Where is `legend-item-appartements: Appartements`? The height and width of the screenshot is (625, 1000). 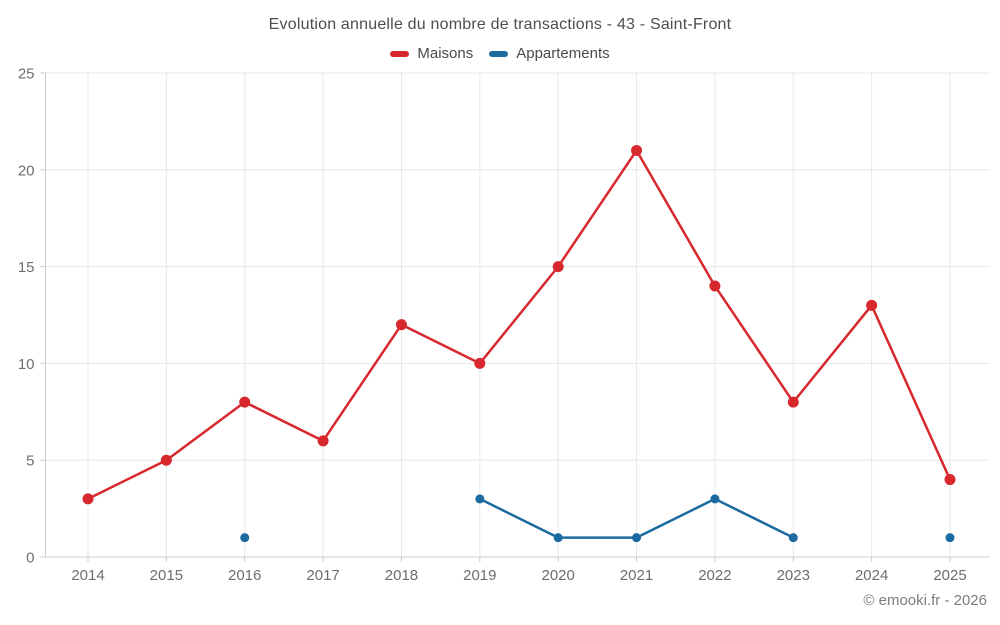
legend-item-appartements: Appartements is located at coordinates (549, 53).